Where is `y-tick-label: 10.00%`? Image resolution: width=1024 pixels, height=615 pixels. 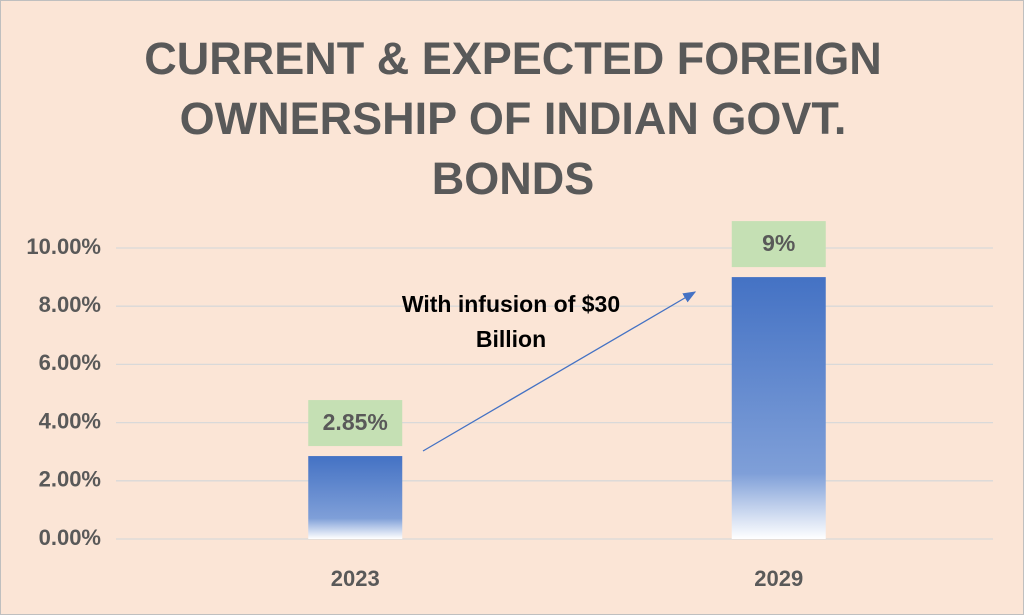 y-tick-label: 10.00% is located at coordinates (63, 246).